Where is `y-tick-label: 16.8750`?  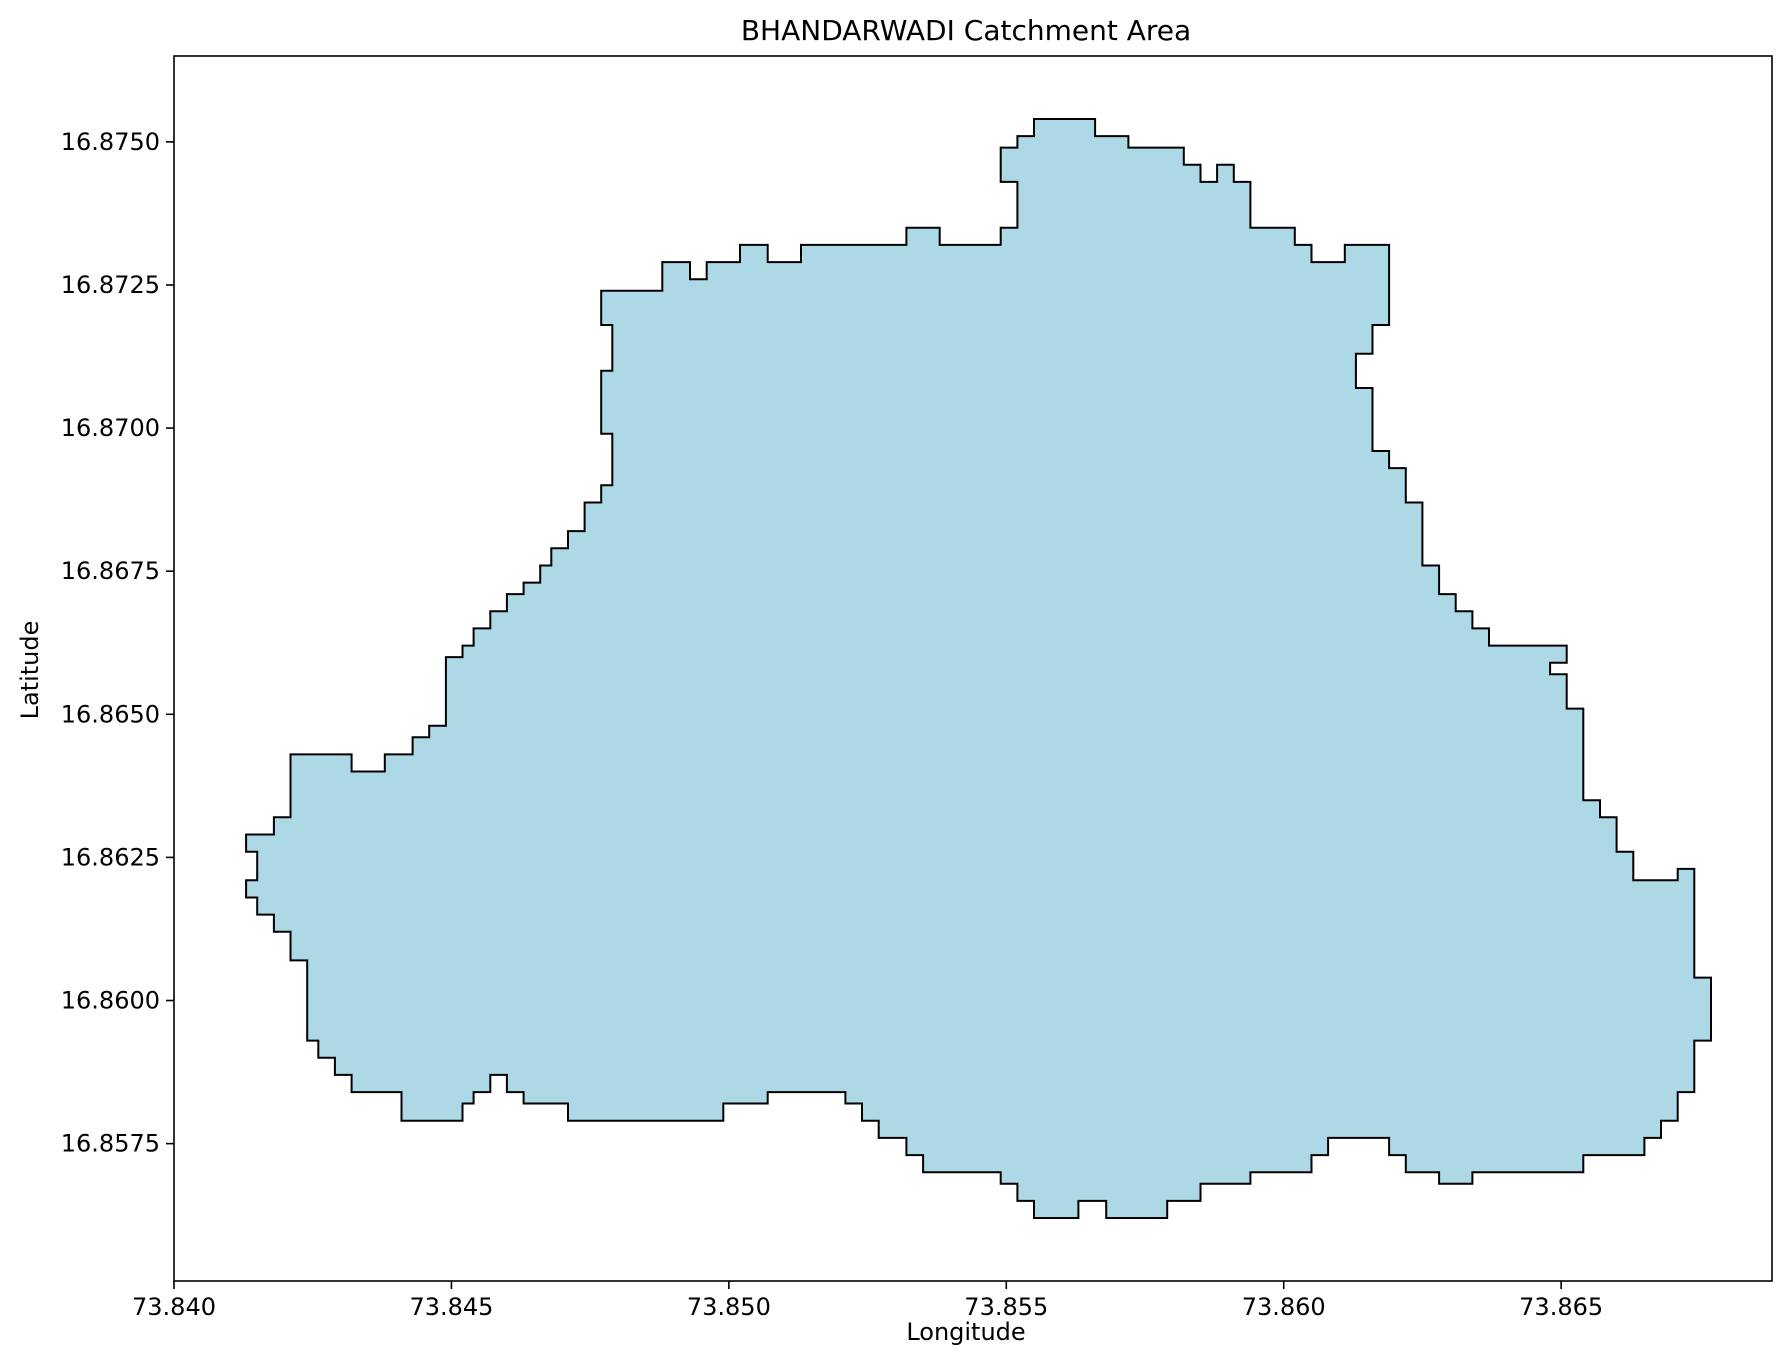
y-tick-label: 16.8750 is located at coordinates (110, 142).